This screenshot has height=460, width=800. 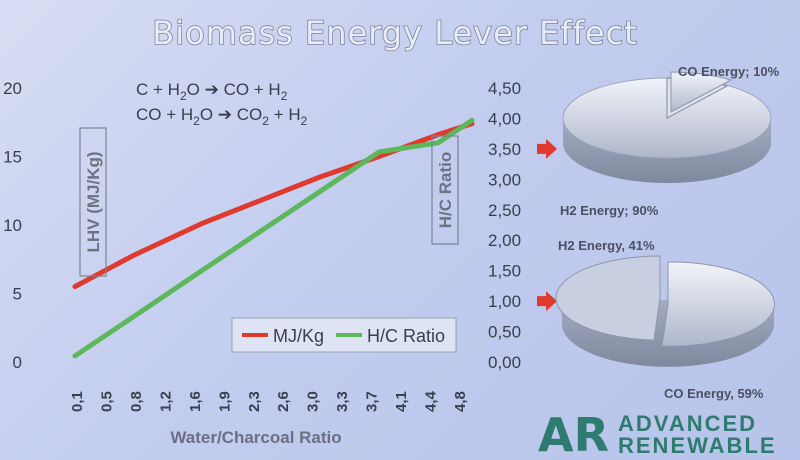 What do you see at coordinates (401, 401) in the screenshot?
I see `x-tick-label: 4,1` at bounding box center [401, 401].